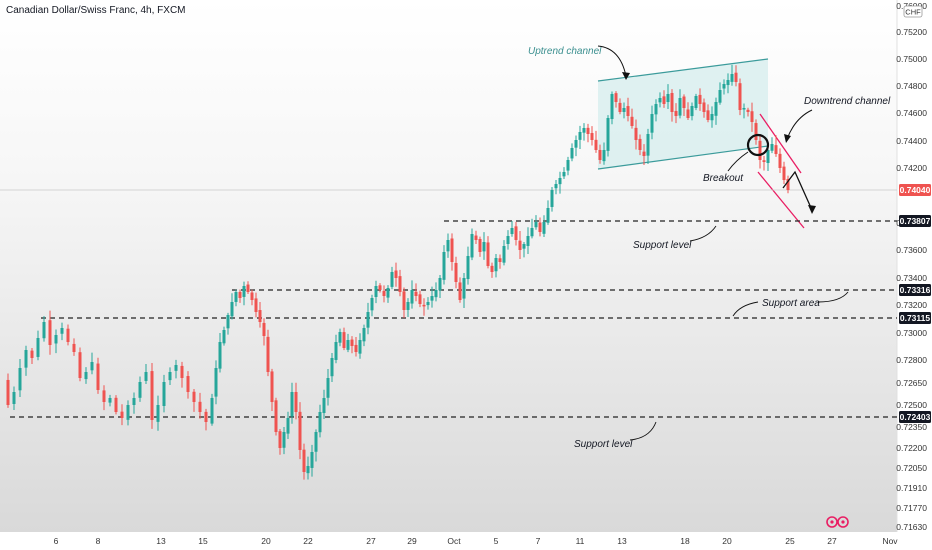 Image resolution: width=932 pixels, height=550 pixels. What do you see at coordinates (832, 541) in the screenshot?
I see `time-tick-label: 27` at bounding box center [832, 541].